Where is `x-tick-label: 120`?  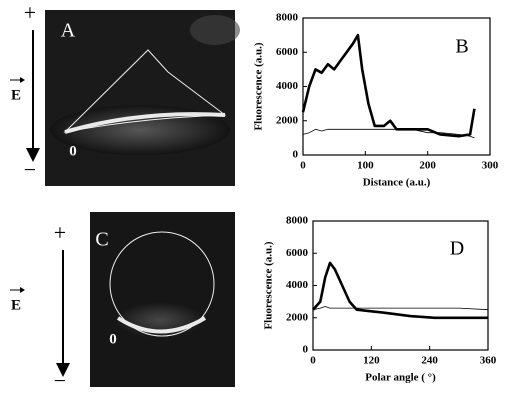
x-tick-label: 120 is located at coordinates (371, 361).